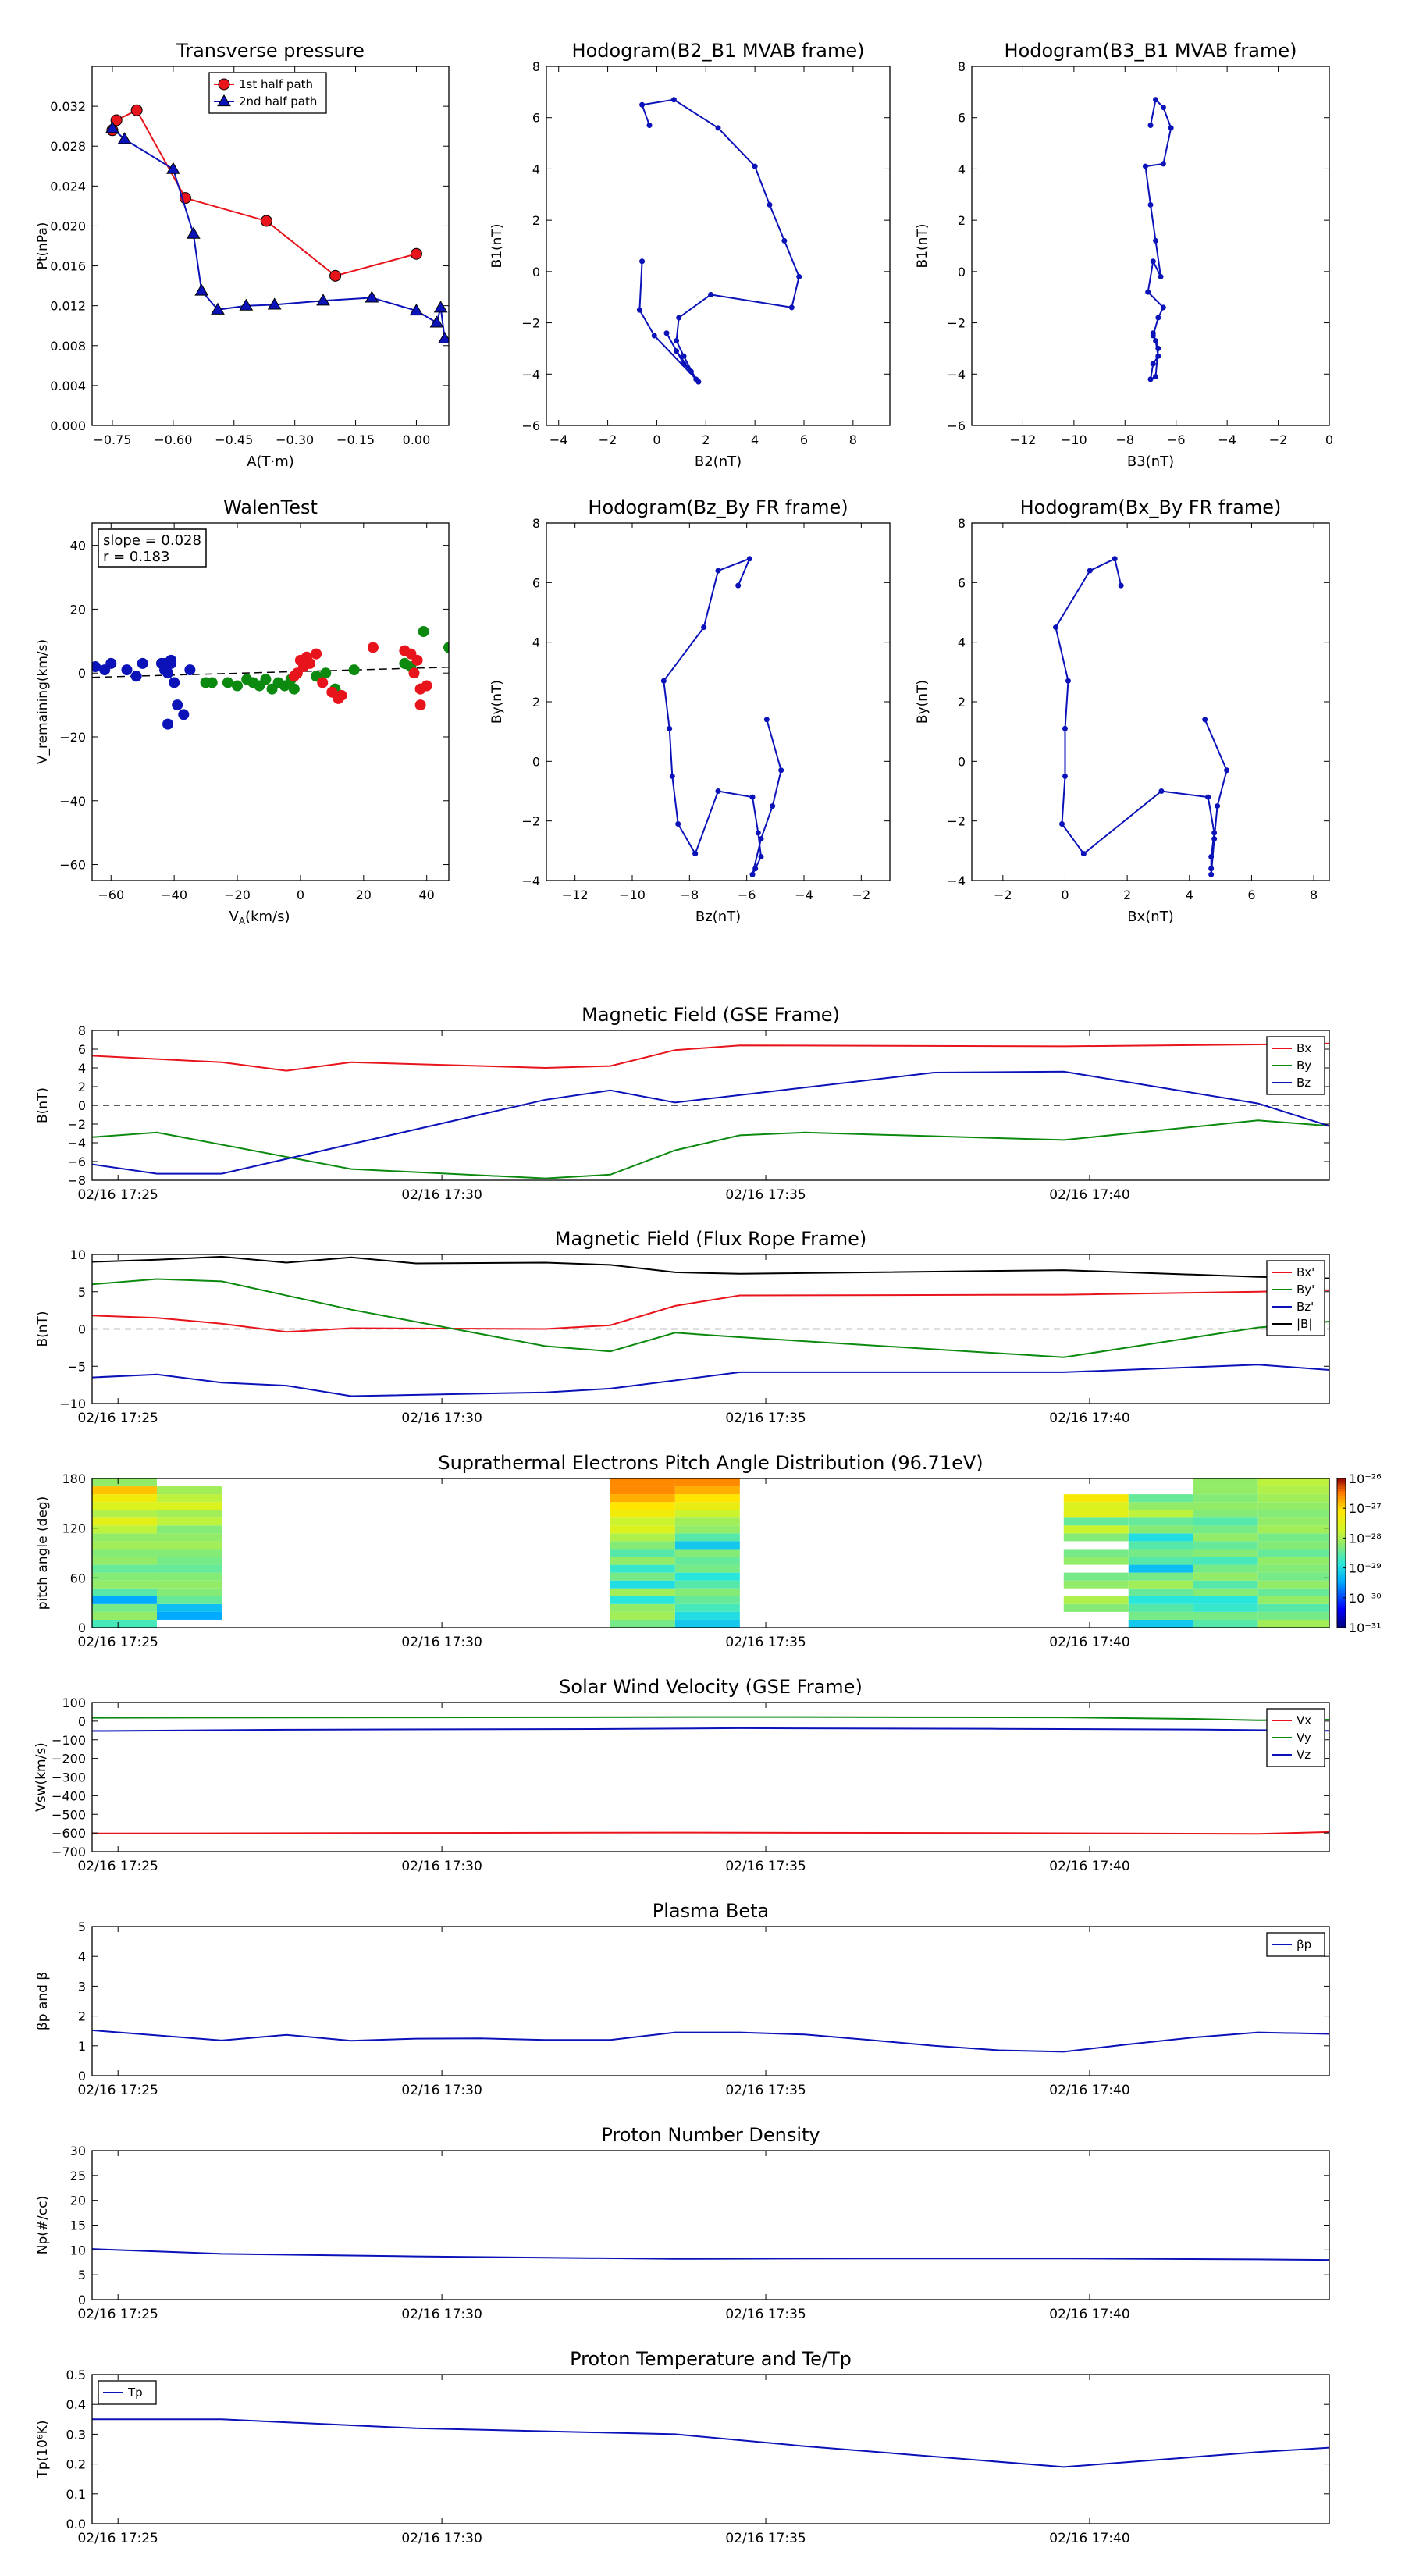 The height and width of the screenshot is (2576, 1405). I want to click on x-axis-label: A(T·m), so click(270, 462).